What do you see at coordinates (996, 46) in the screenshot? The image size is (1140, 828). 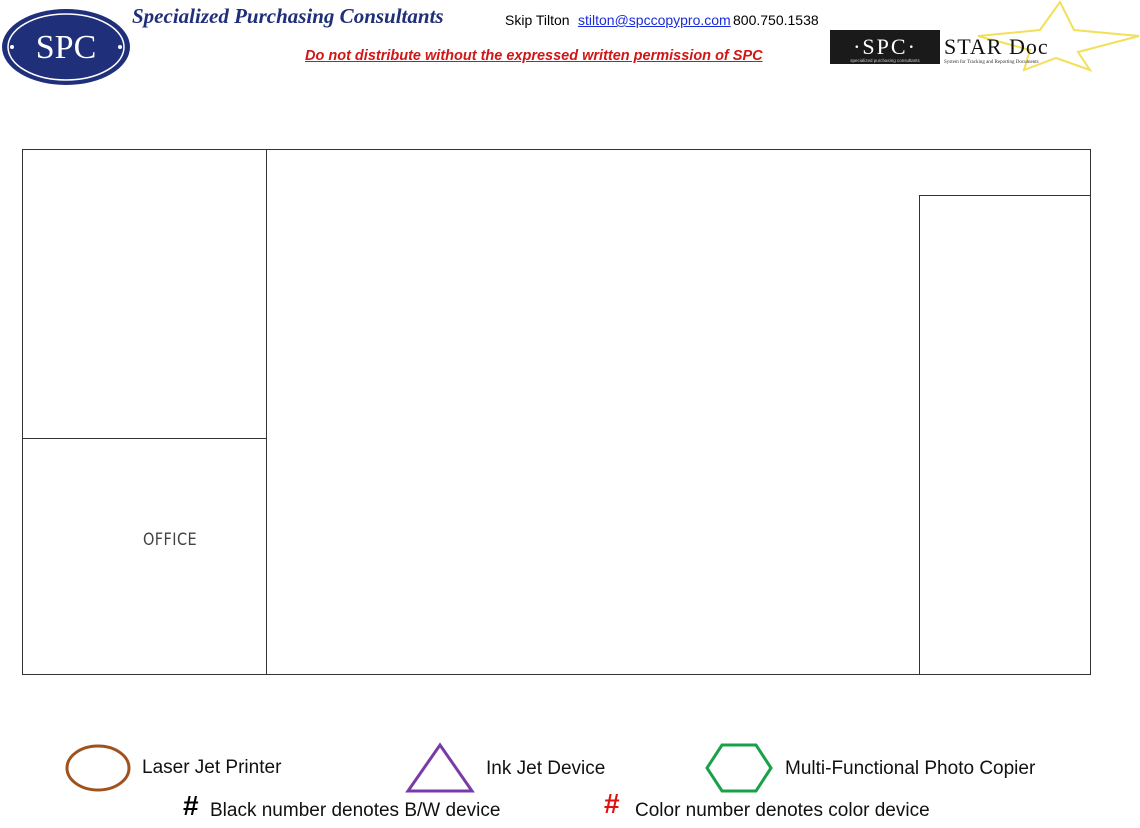 I see `stardoc-product-text: STAR Doc` at bounding box center [996, 46].